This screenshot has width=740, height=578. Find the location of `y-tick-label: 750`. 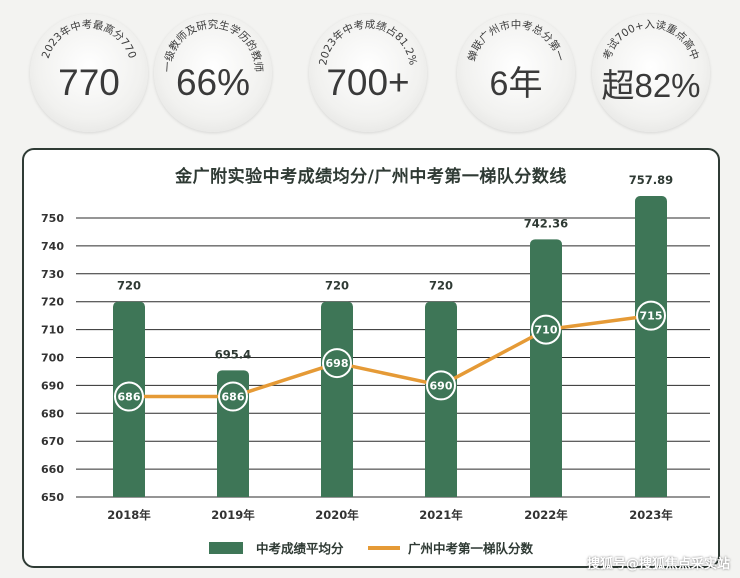

y-tick-label: 750 is located at coordinates (52, 218).